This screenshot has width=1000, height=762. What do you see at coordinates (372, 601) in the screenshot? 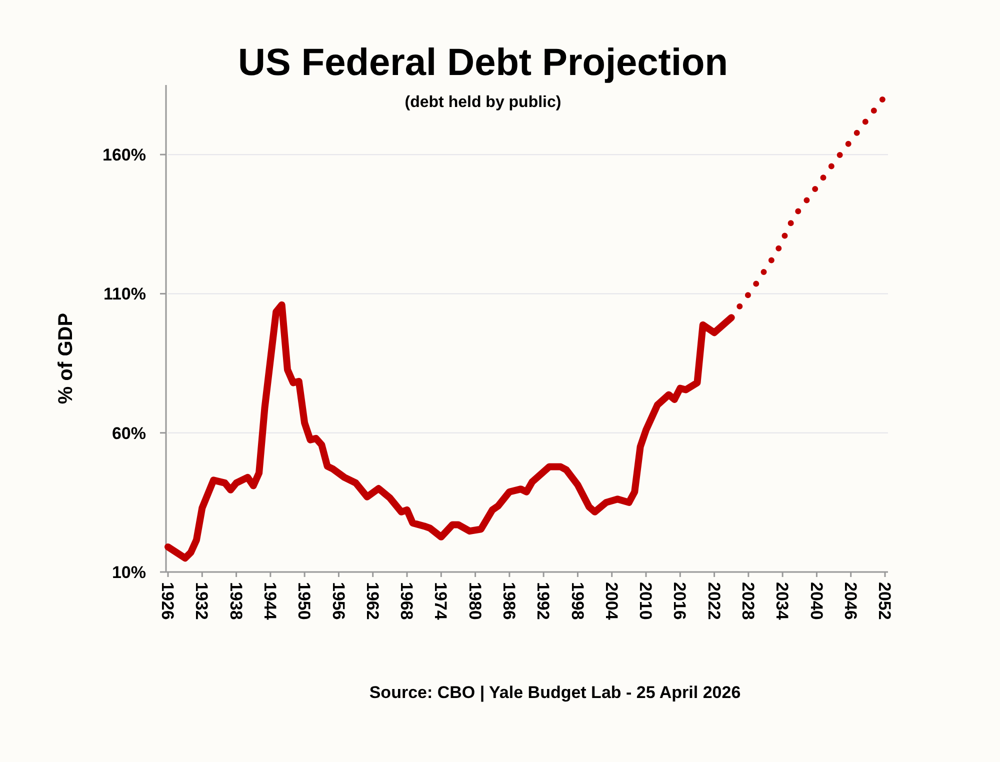
I see `x-tick-label: 1962` at bounding box center [372, 601].